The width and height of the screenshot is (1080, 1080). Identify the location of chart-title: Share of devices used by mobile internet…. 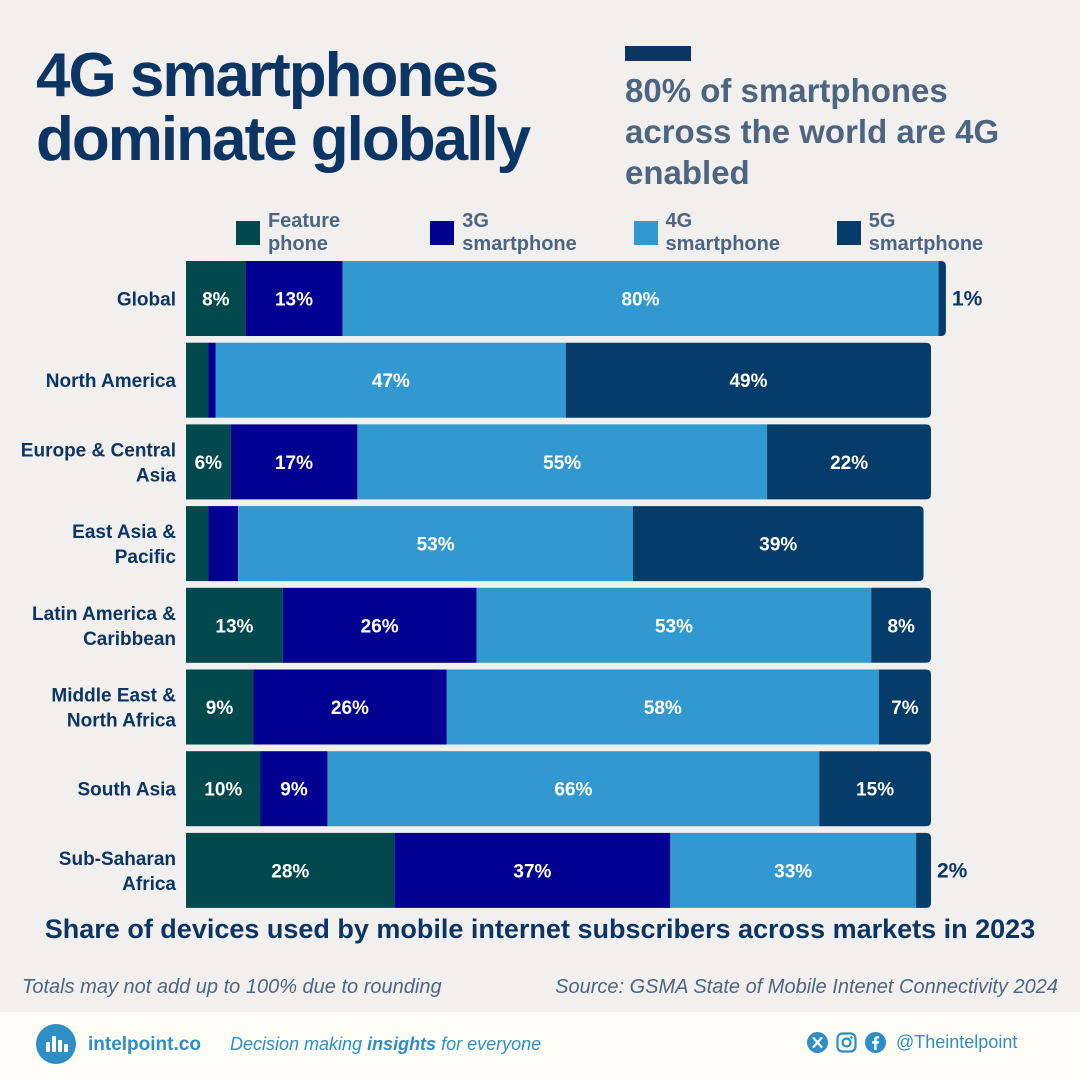
(540, 929).